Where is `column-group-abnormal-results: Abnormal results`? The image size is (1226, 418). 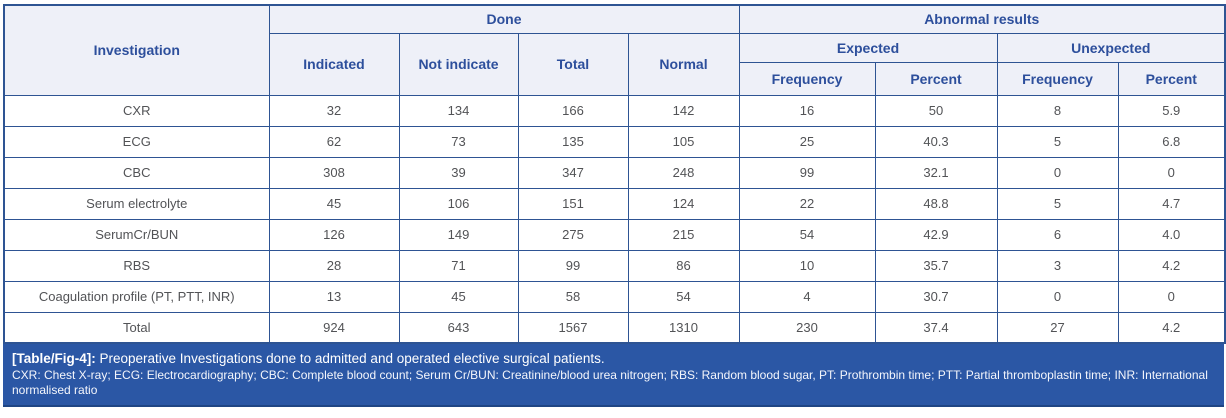 column-group-abnormal-results: Abnormal results is located at coordinates (982, 19).